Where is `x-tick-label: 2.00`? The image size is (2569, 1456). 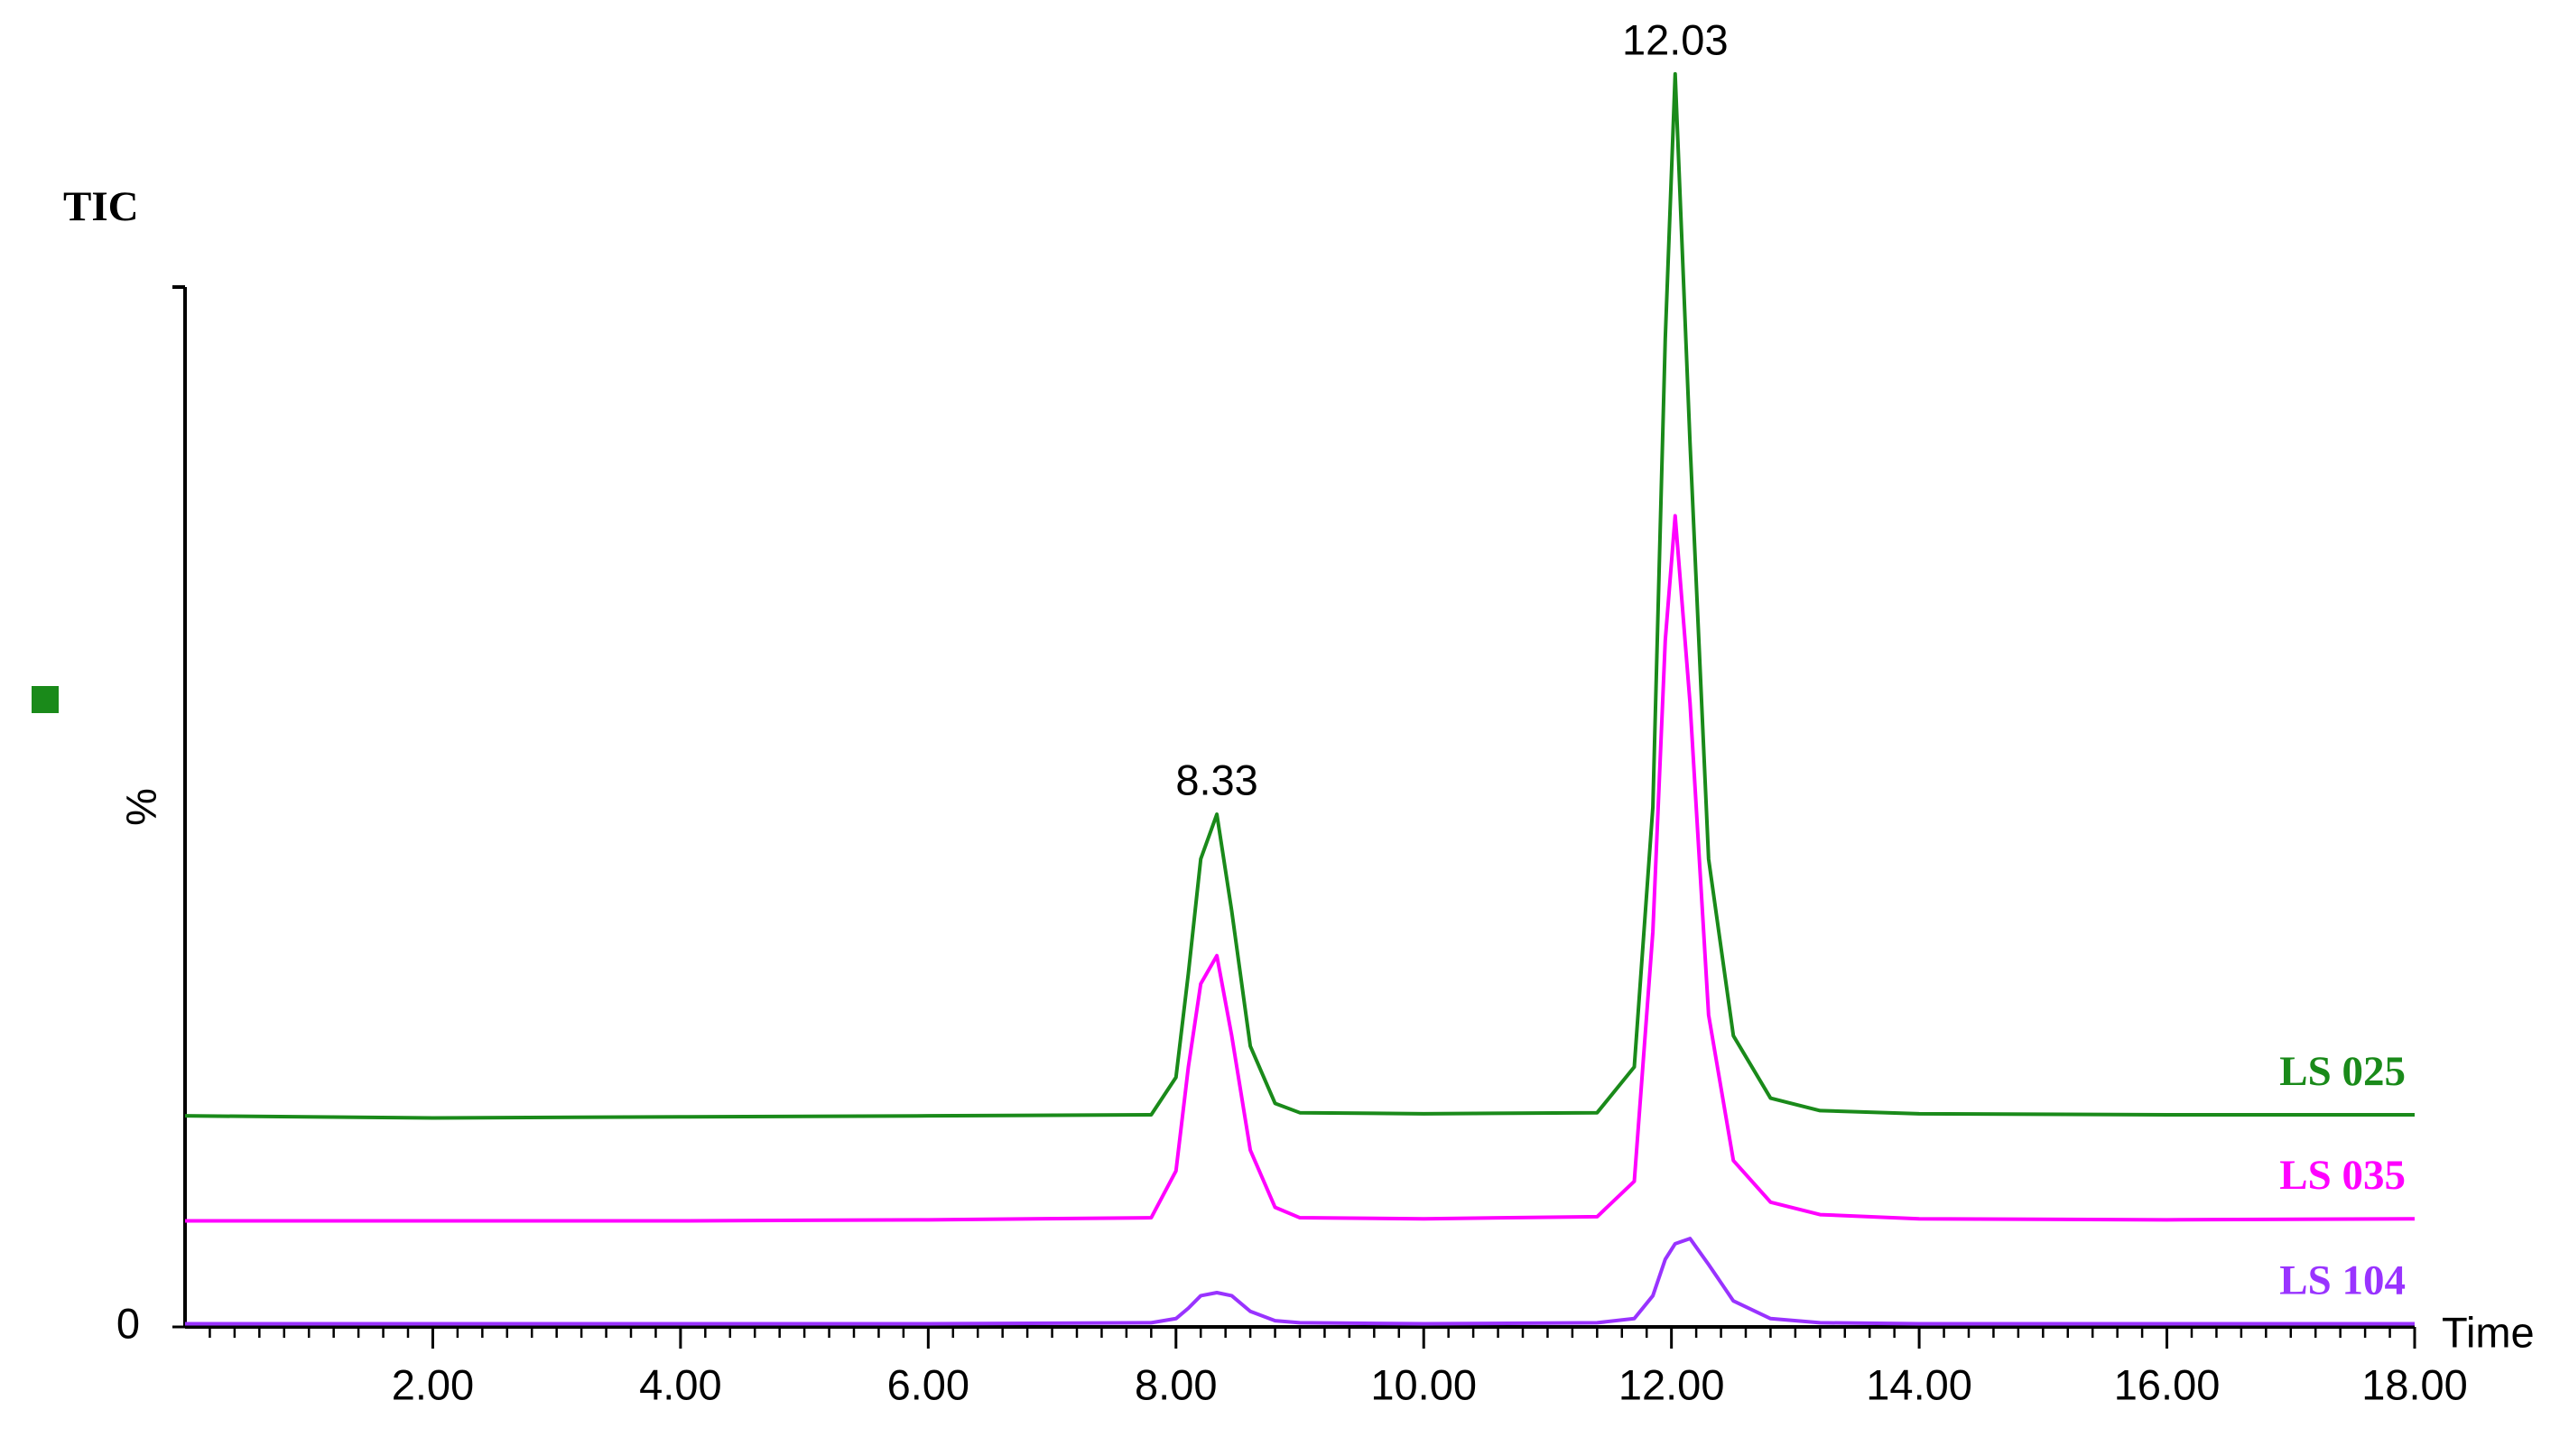
x-tick-label: 2.00 is located at coordinates (433, 1384).